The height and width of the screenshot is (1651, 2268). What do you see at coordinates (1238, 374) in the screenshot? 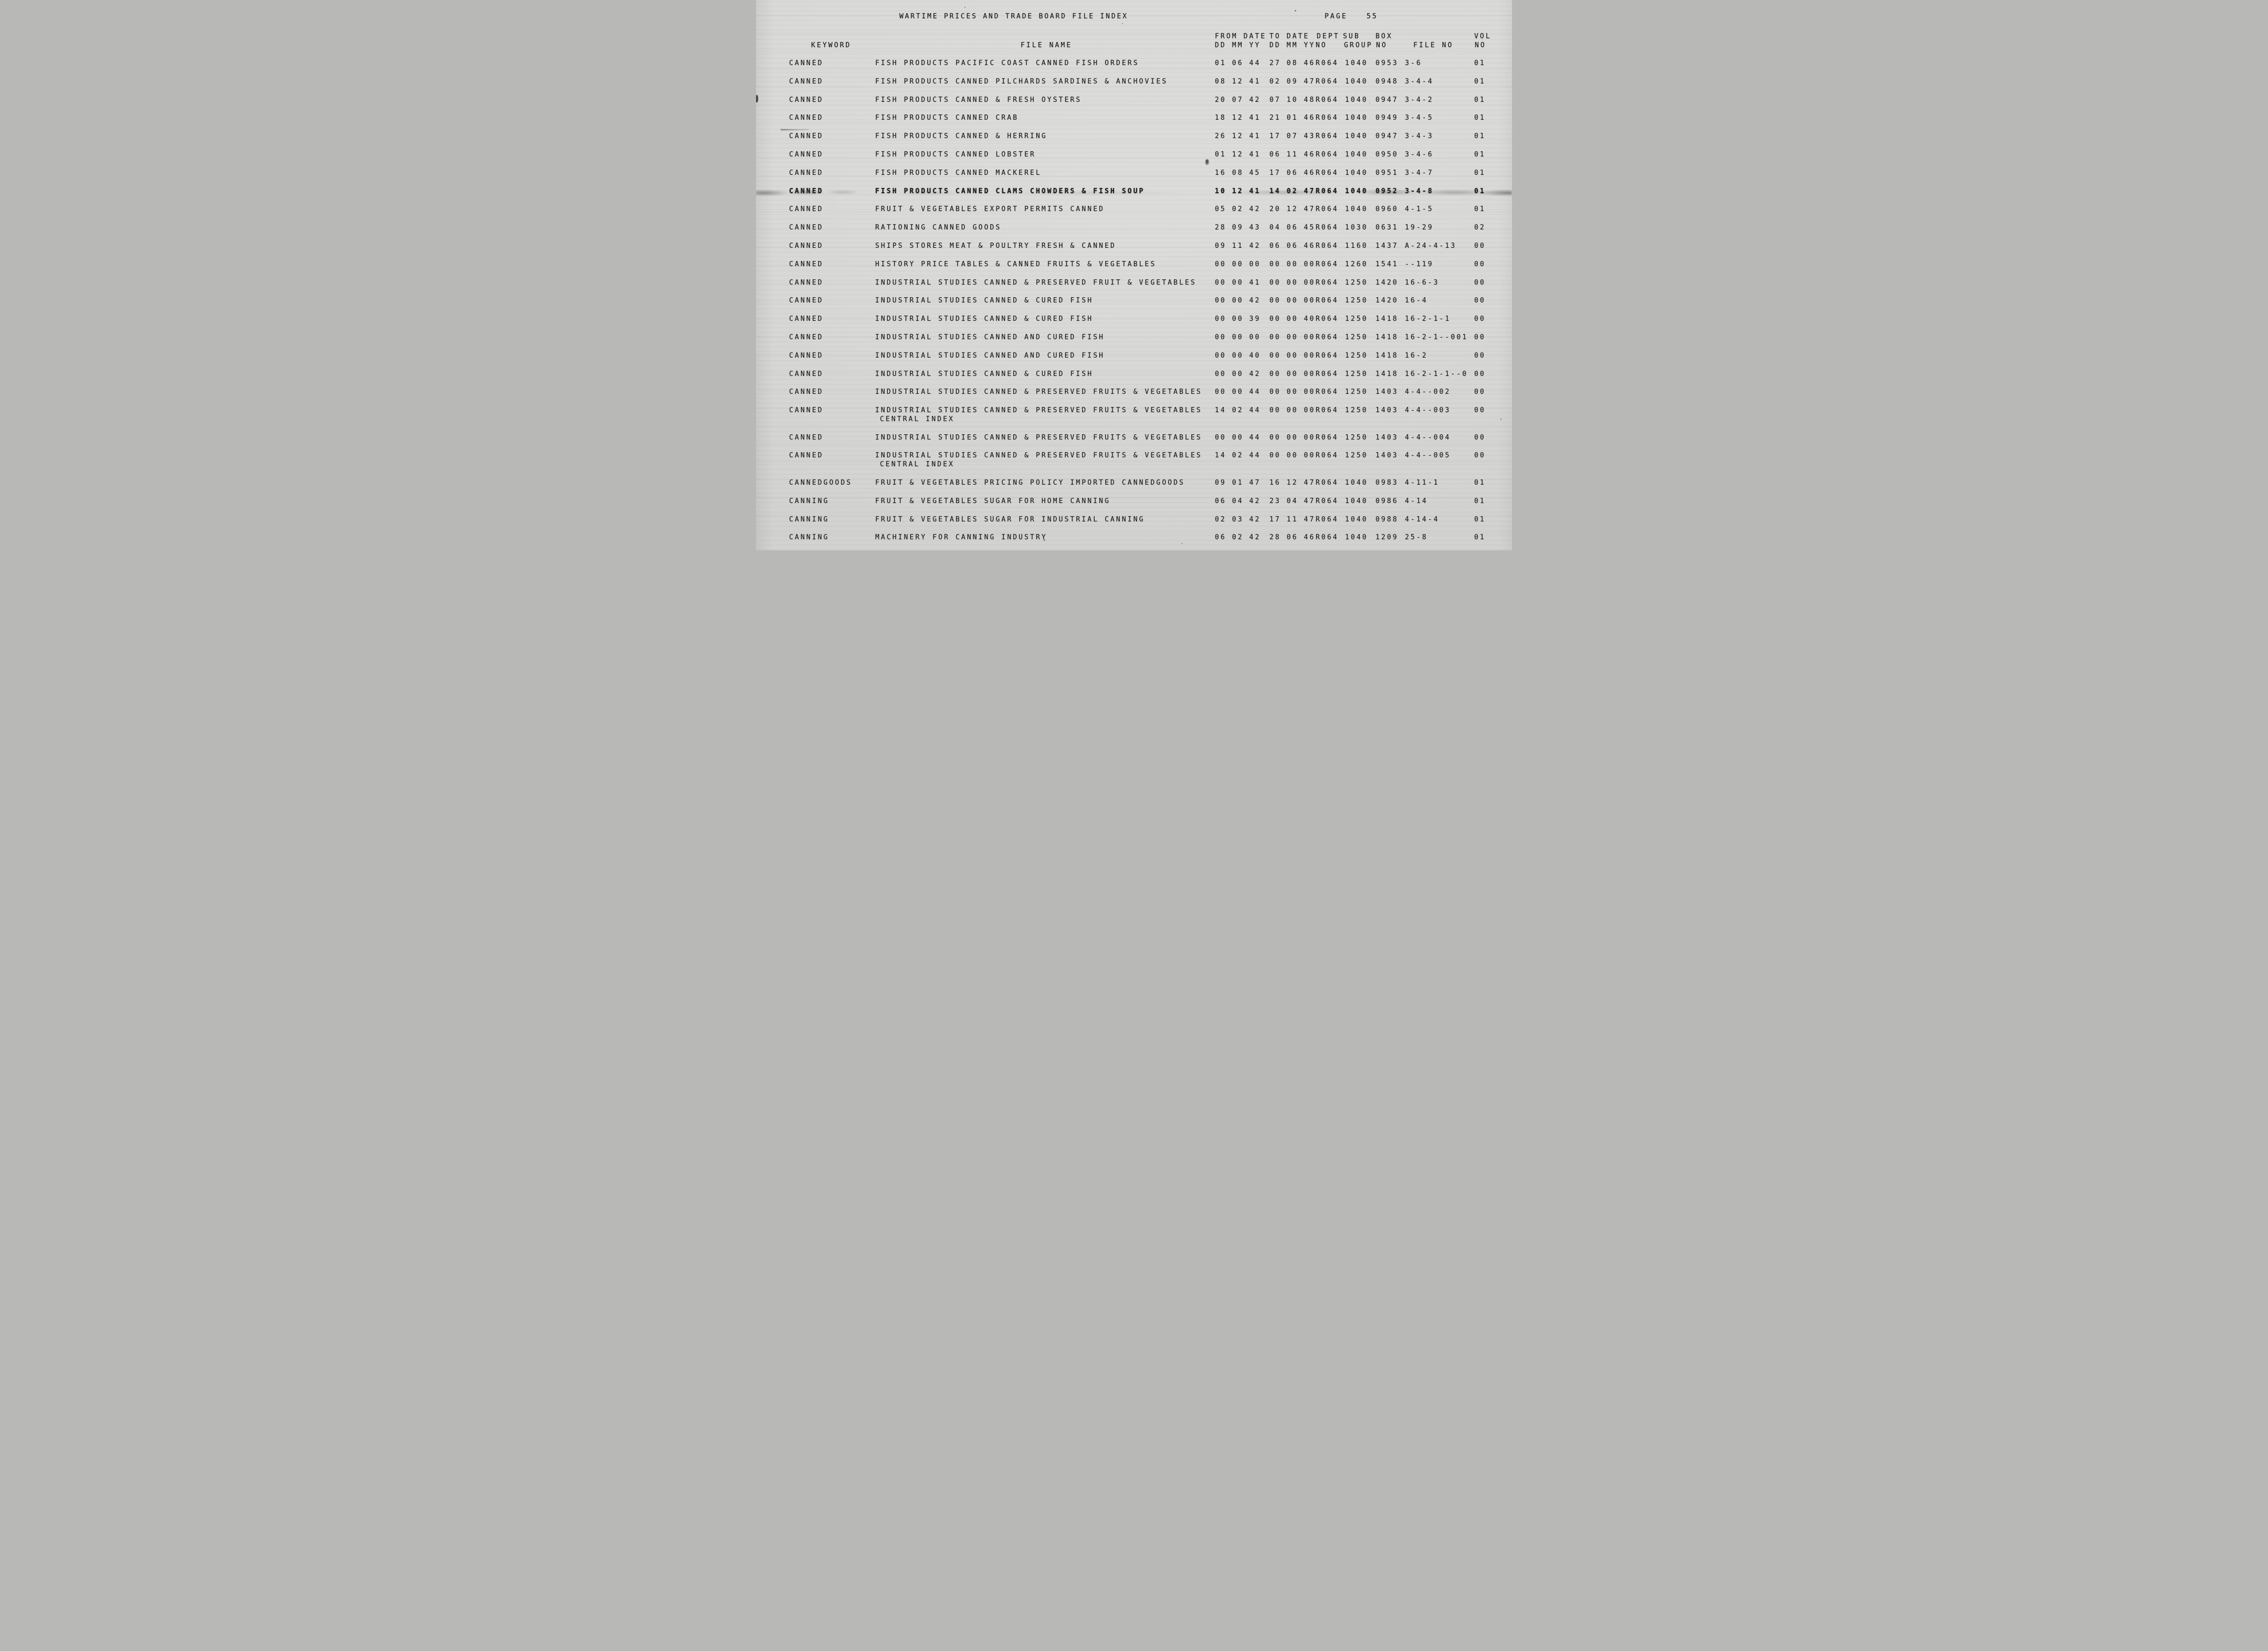
I see `cell-from-date: 00 00 42` at bounding box center [1238, 374].